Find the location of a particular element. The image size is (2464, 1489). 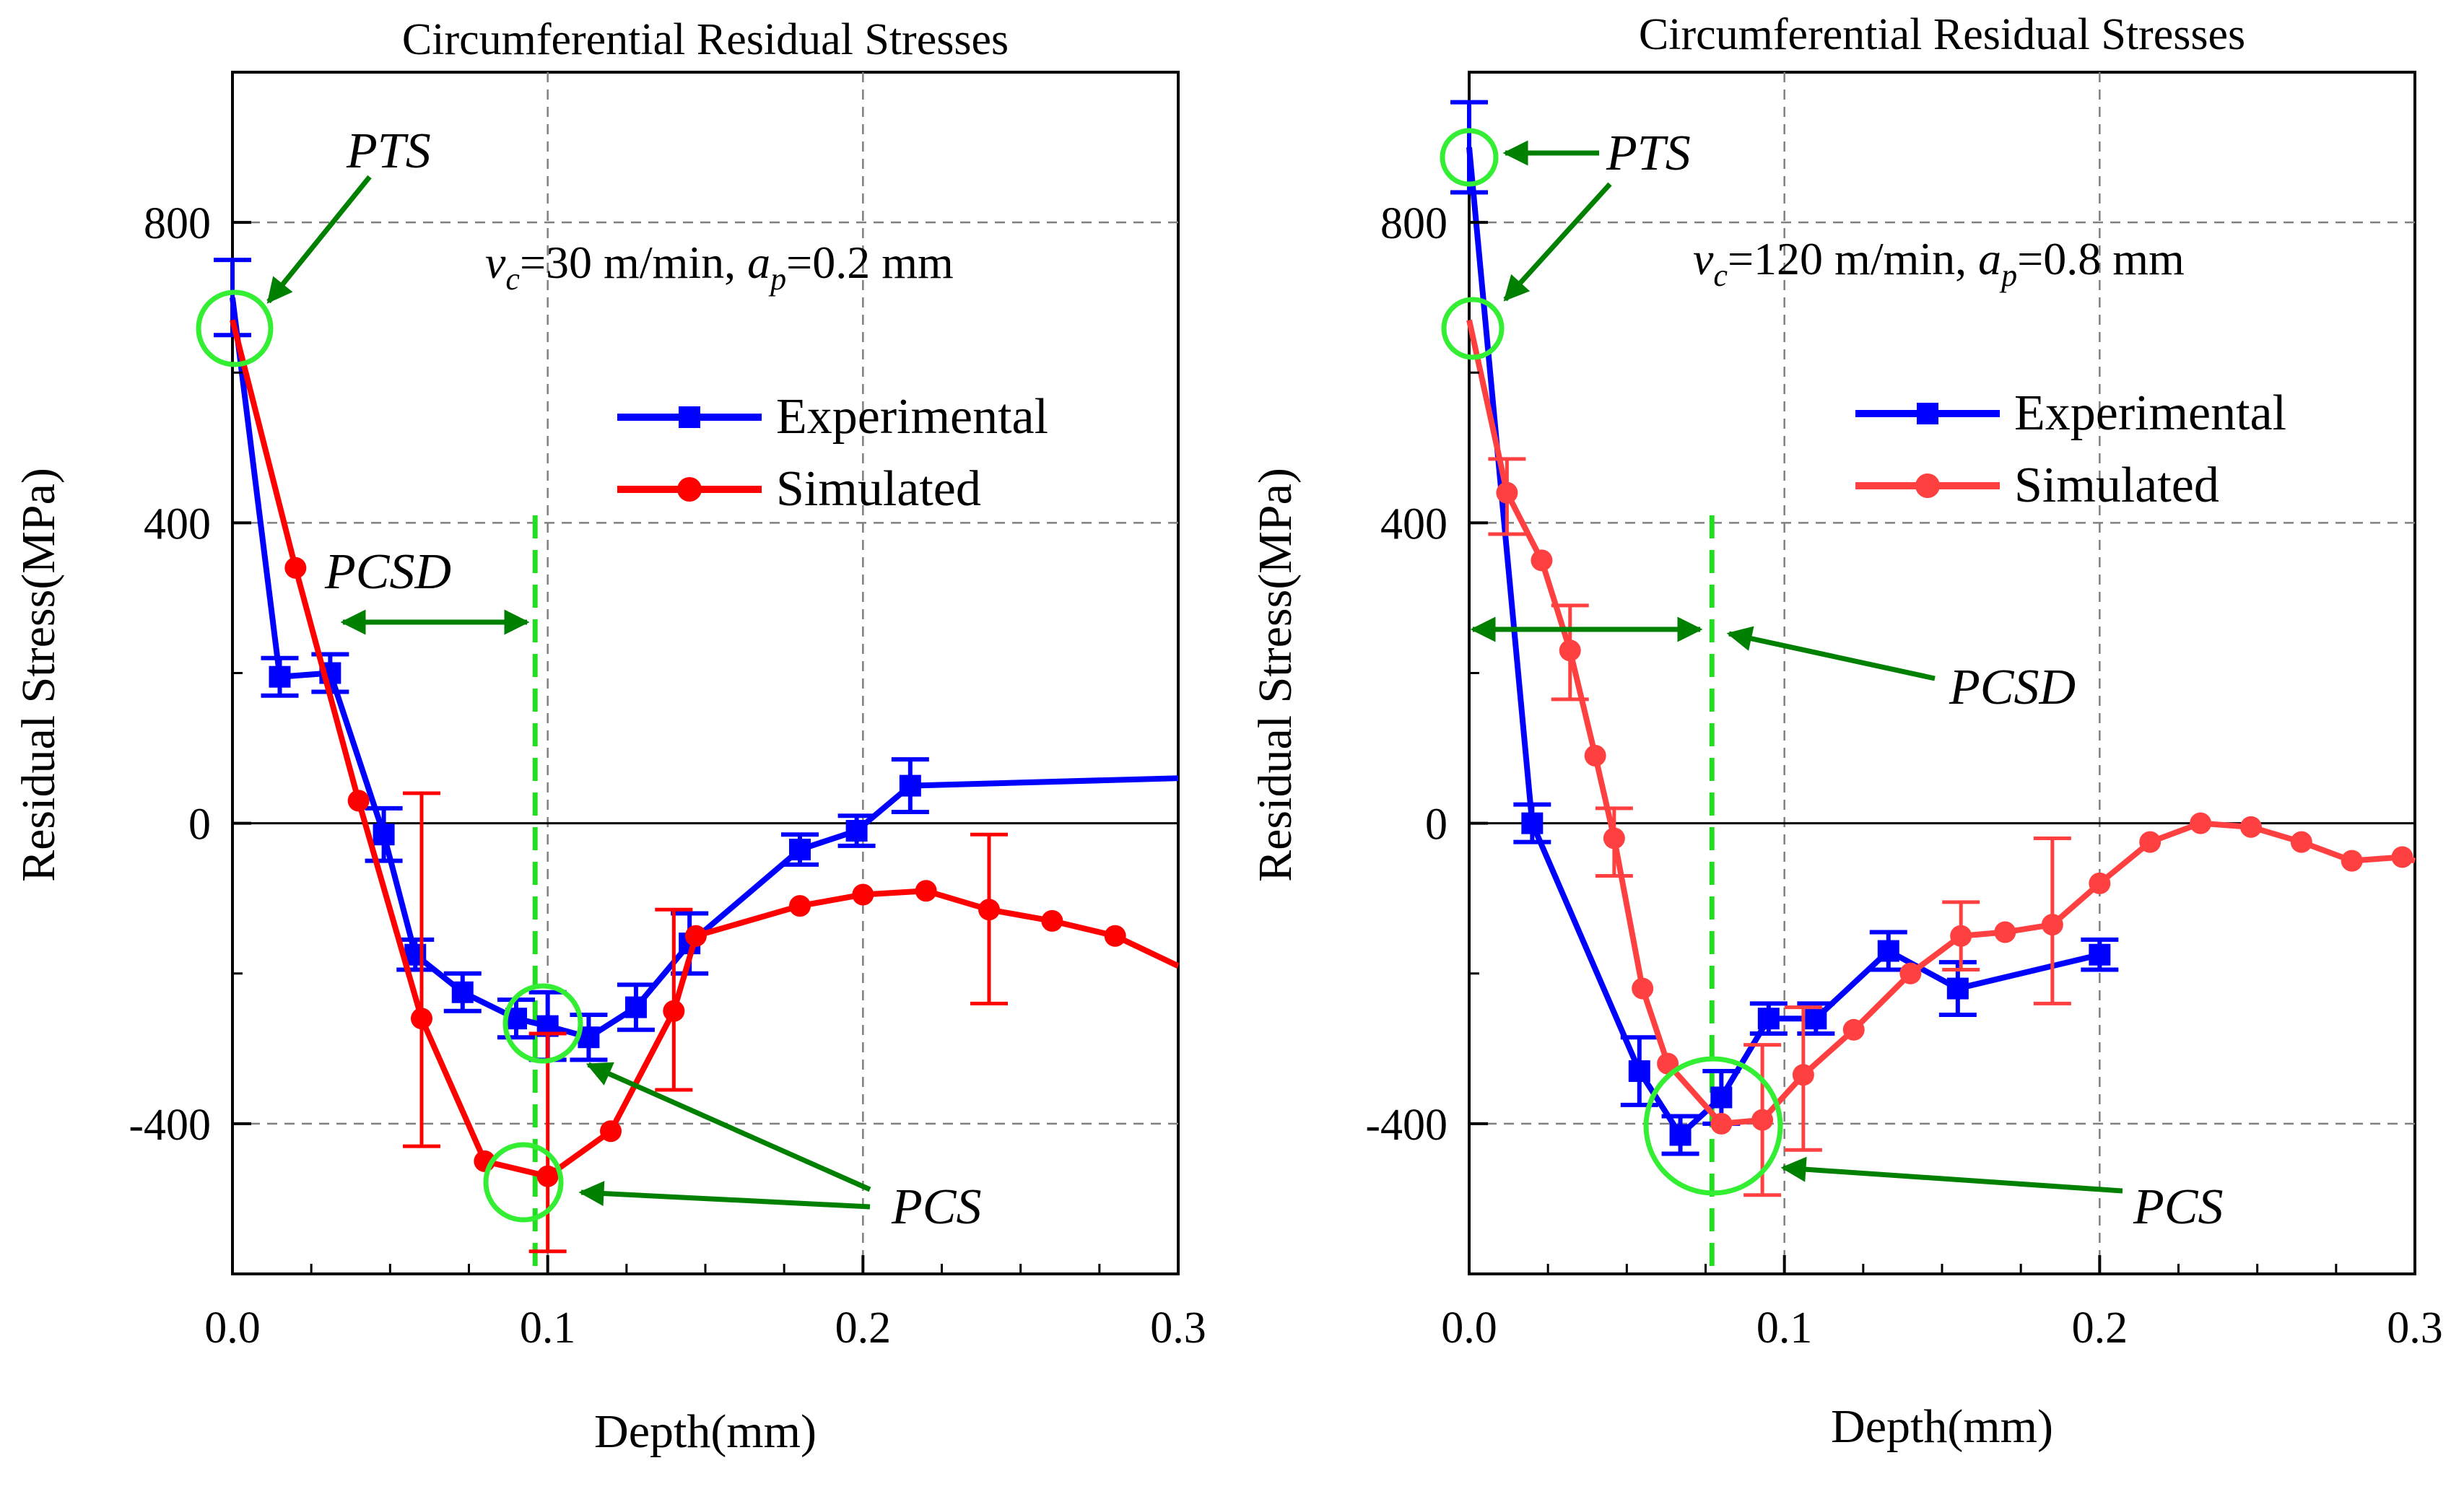

y-axis-label: Residual Stress(MPa) is located at coordinates (38, 675).